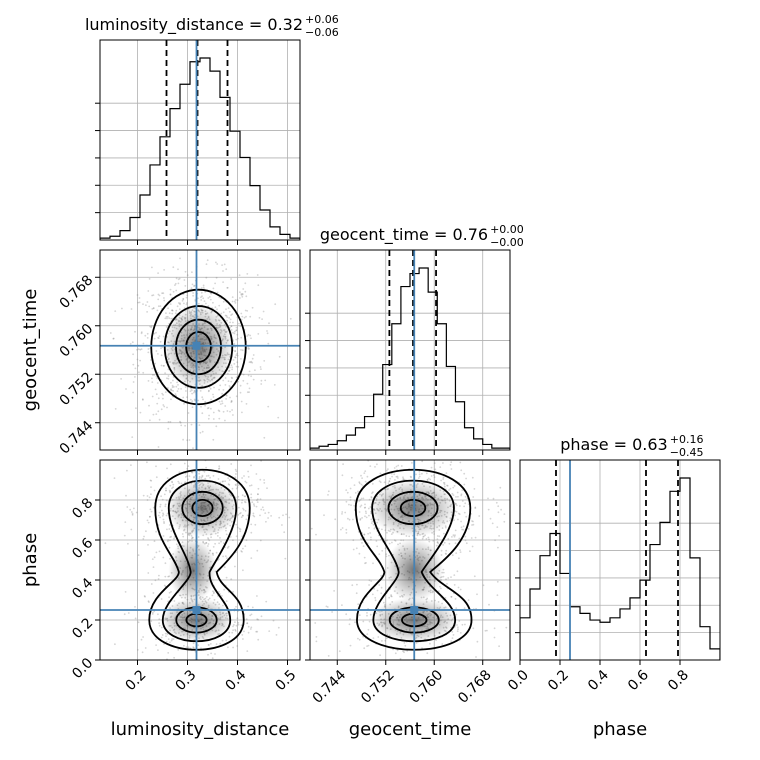 The height and width of the screenshot is (760, 760). What do you see at coordinates (427, 687) in the screenshot?
I see `x-tick-label: 0.760` at bounding box center [427, 687].